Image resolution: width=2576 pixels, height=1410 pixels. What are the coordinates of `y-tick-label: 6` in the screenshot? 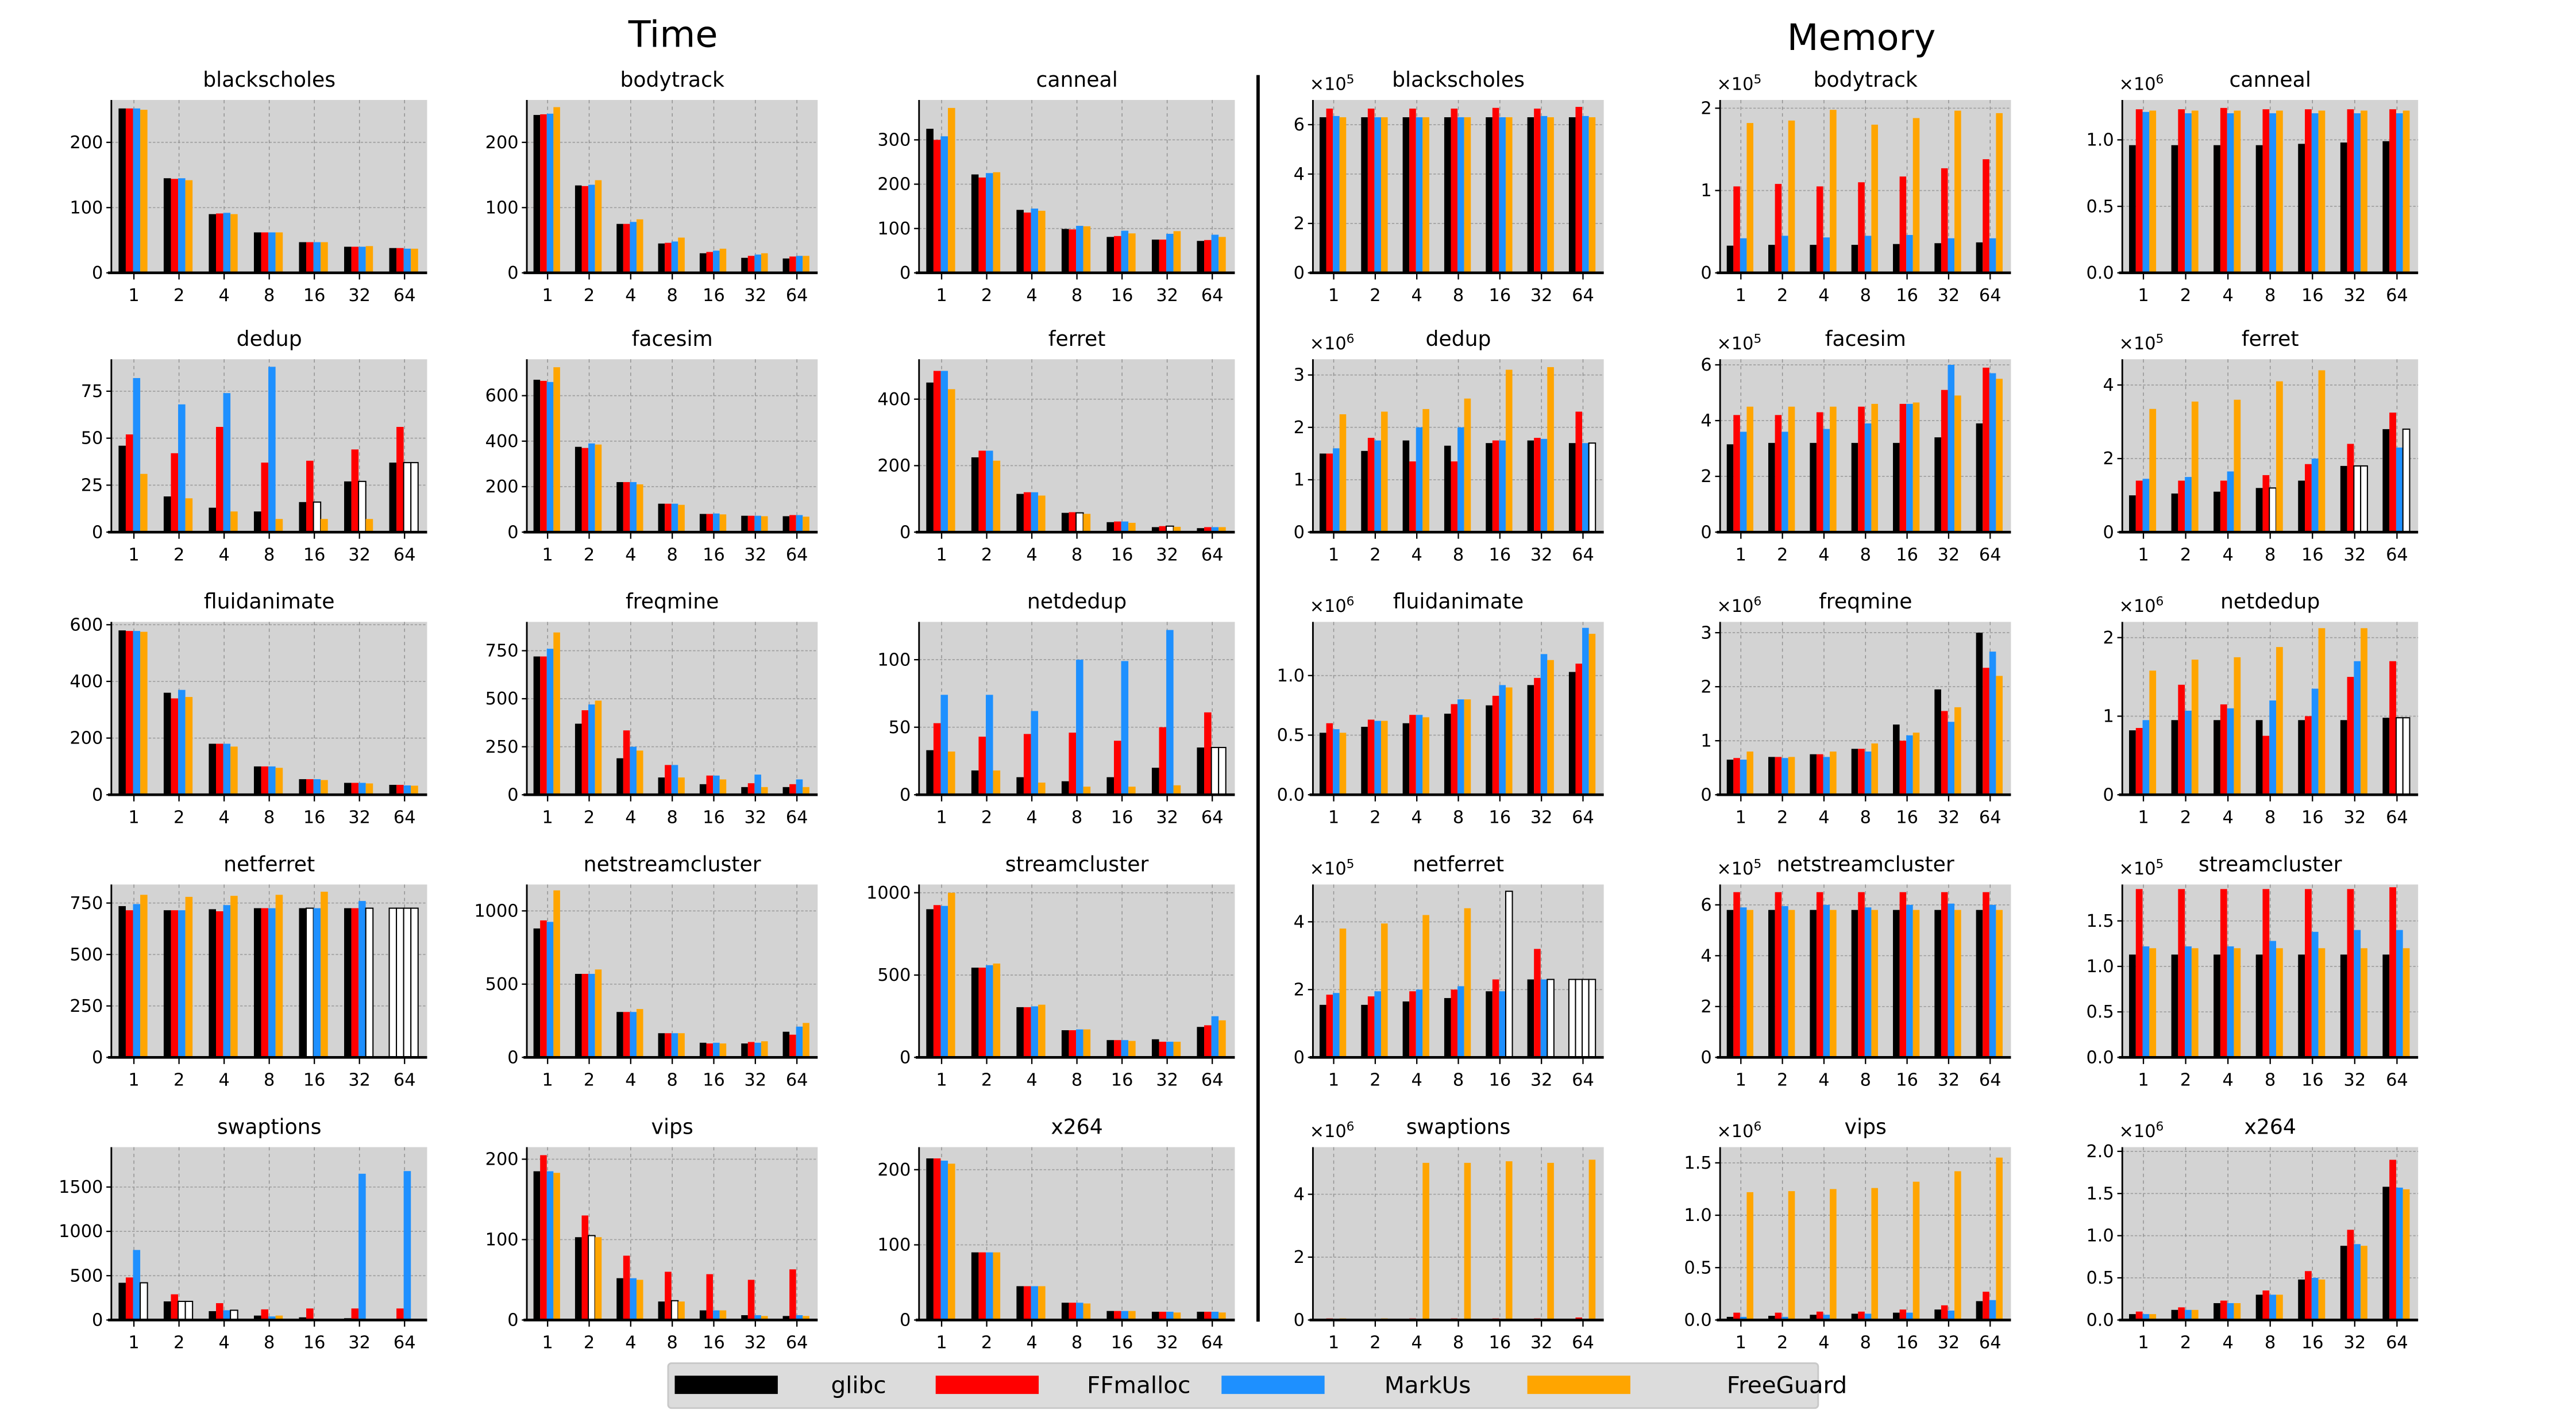 It's located at (1299, 125).